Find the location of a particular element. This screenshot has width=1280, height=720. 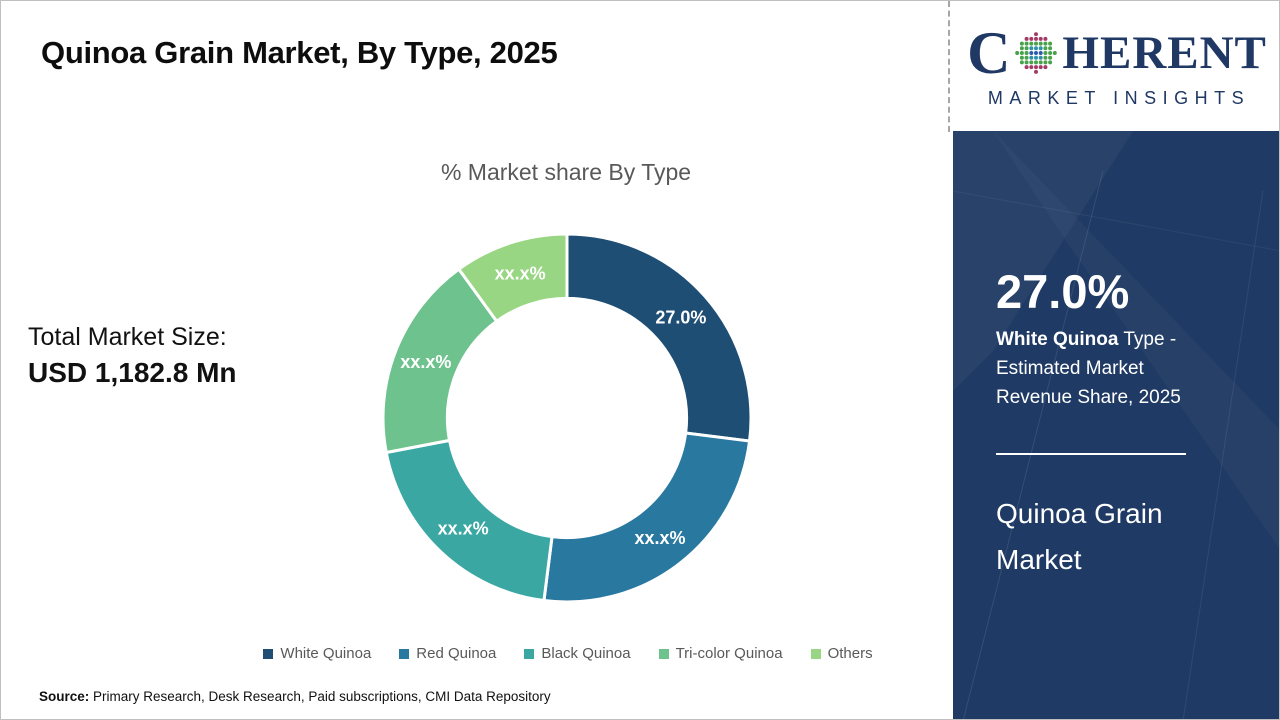

logo-globe-icon is located at coordinates (1036, 53).